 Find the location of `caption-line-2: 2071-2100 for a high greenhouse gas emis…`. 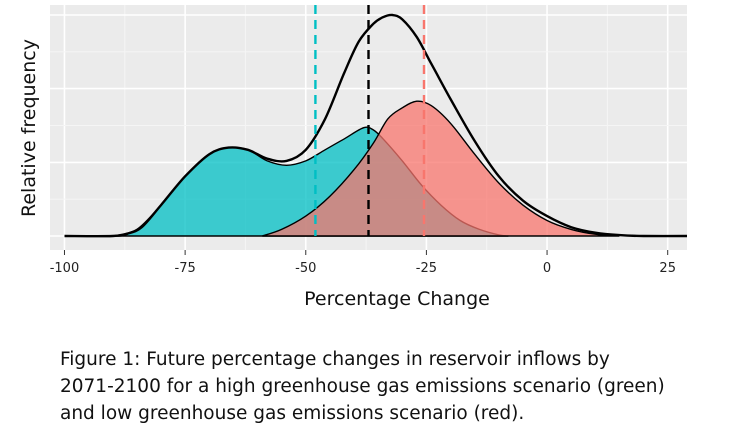

caption-line-2: 2071-2100 for a high greenhouse gas emis… is located at coordinates (362, 386).